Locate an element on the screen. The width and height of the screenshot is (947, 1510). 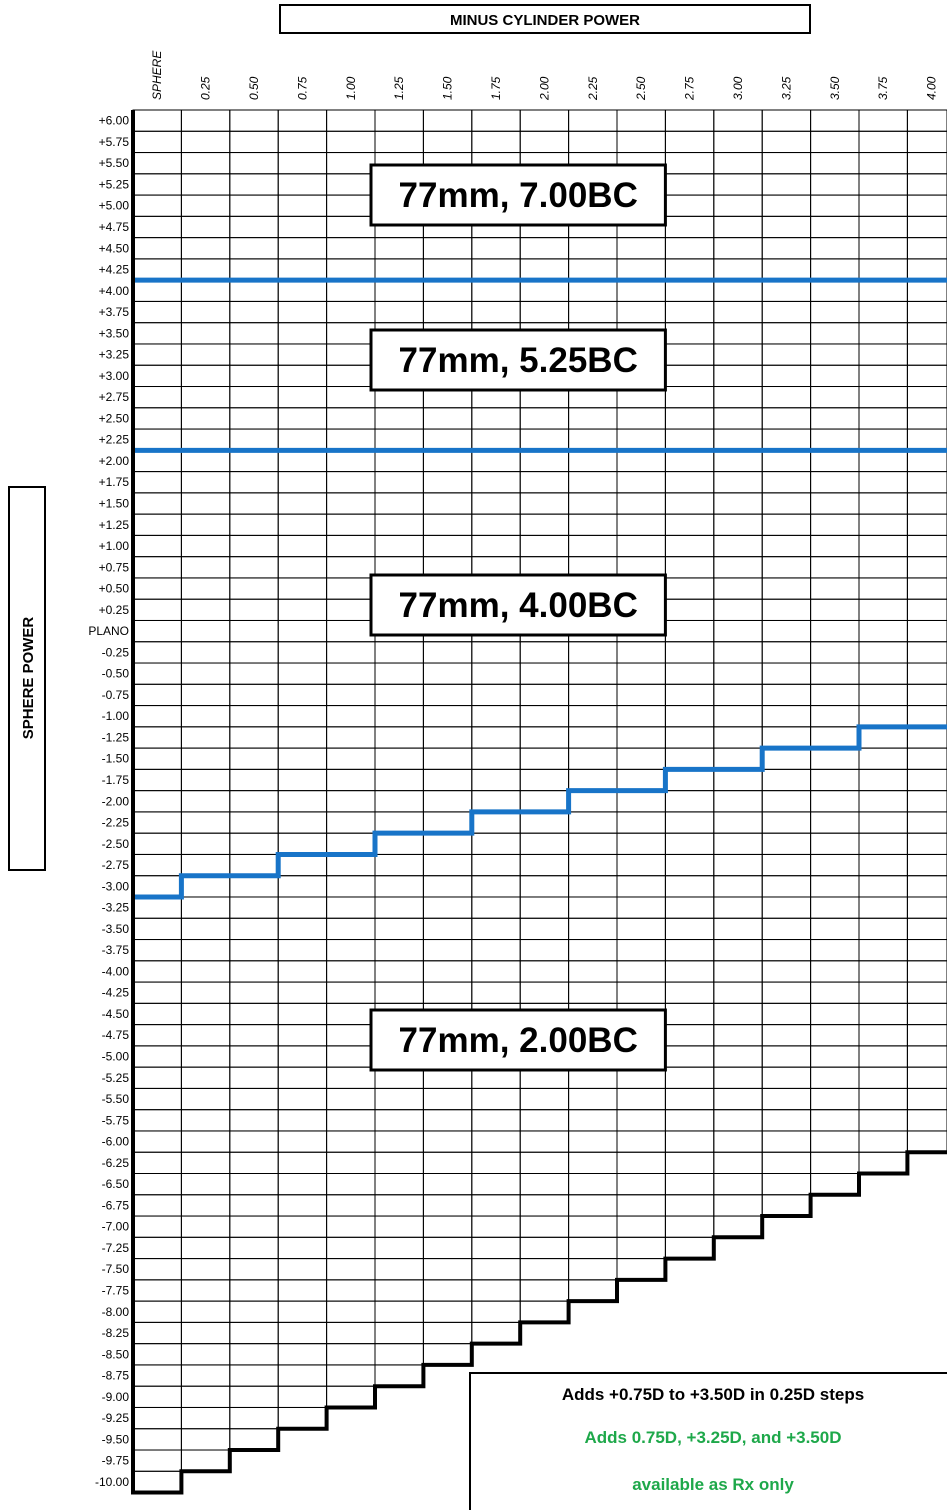
column-tick-label: 4.00 is located at coordinates (932, 88).